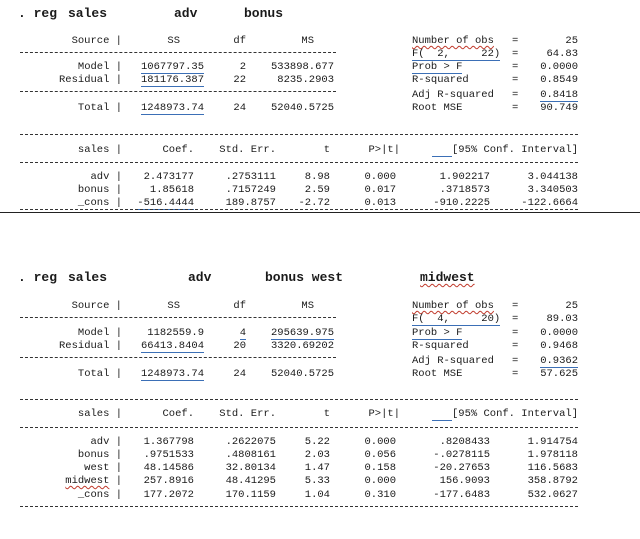 Image resolution: width=640 pixels, height=539 pixels. Describe the element at coordinates (559, 80) in the screenshot. I see `stat-value: 0.8549` at that location.